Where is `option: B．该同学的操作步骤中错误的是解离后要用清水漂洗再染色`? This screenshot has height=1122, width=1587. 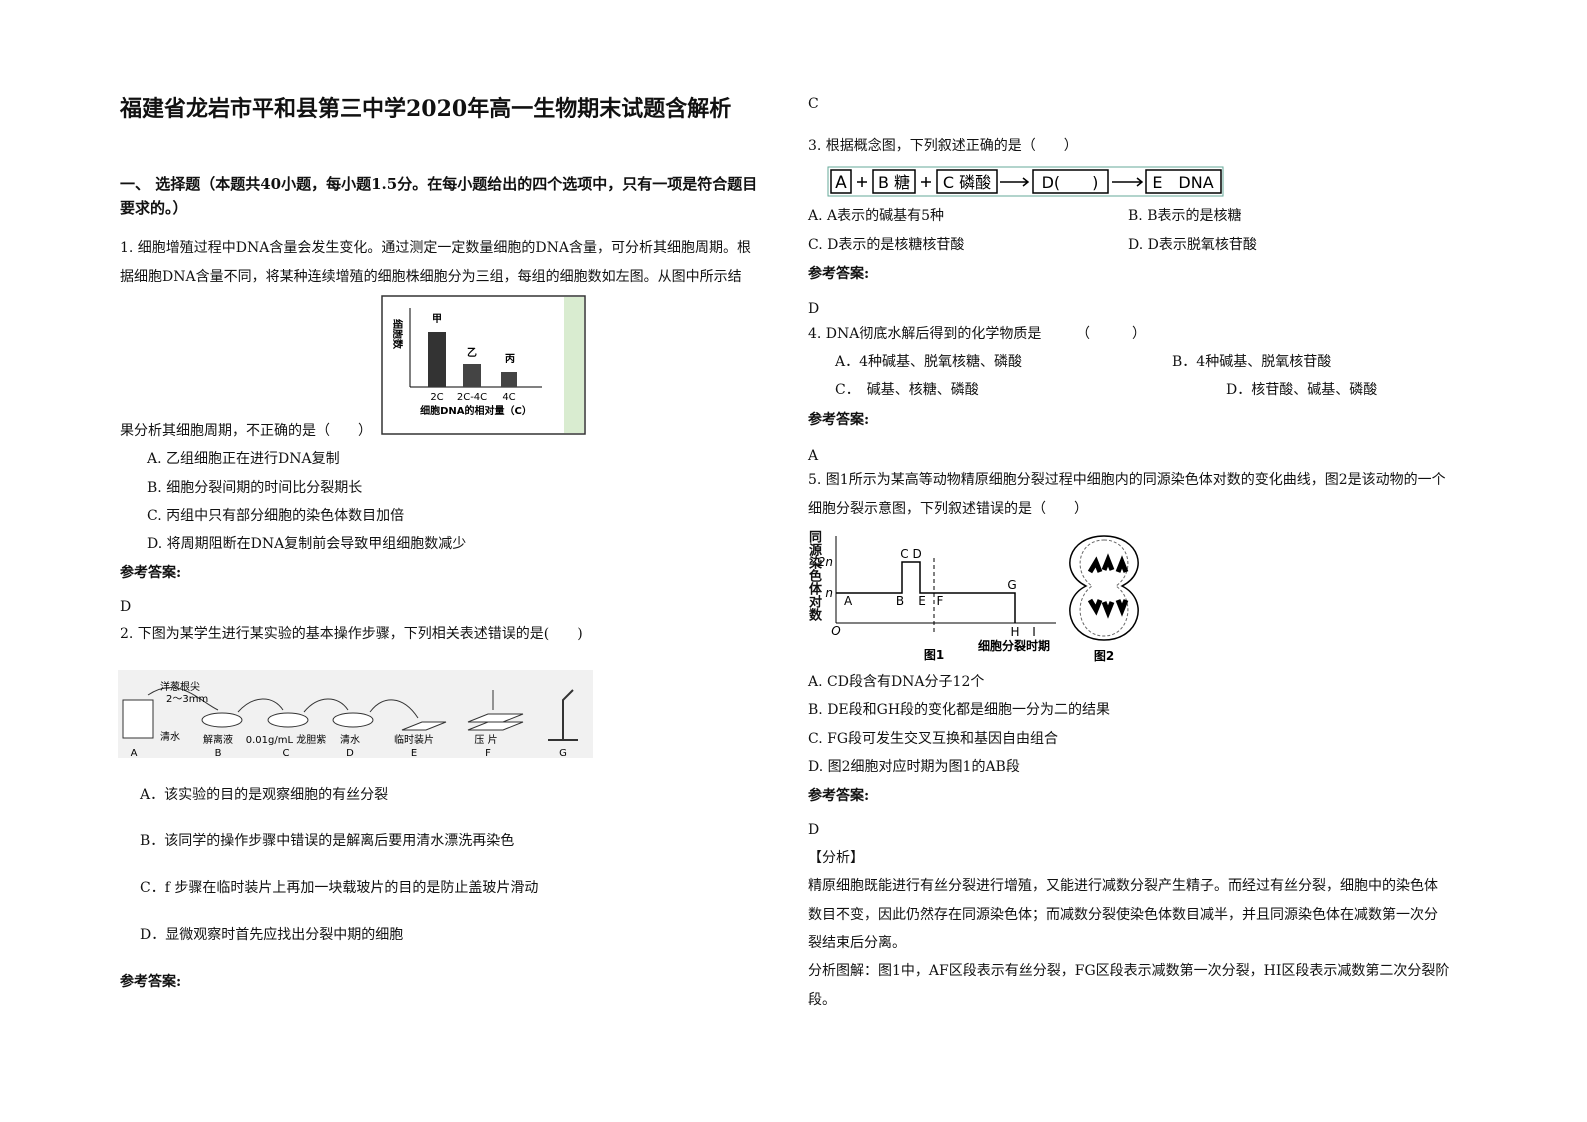 option: B．该同学的操作步骤中错误的是解离后要用清水漂洗再染色 is located at coordinates (327, 841).